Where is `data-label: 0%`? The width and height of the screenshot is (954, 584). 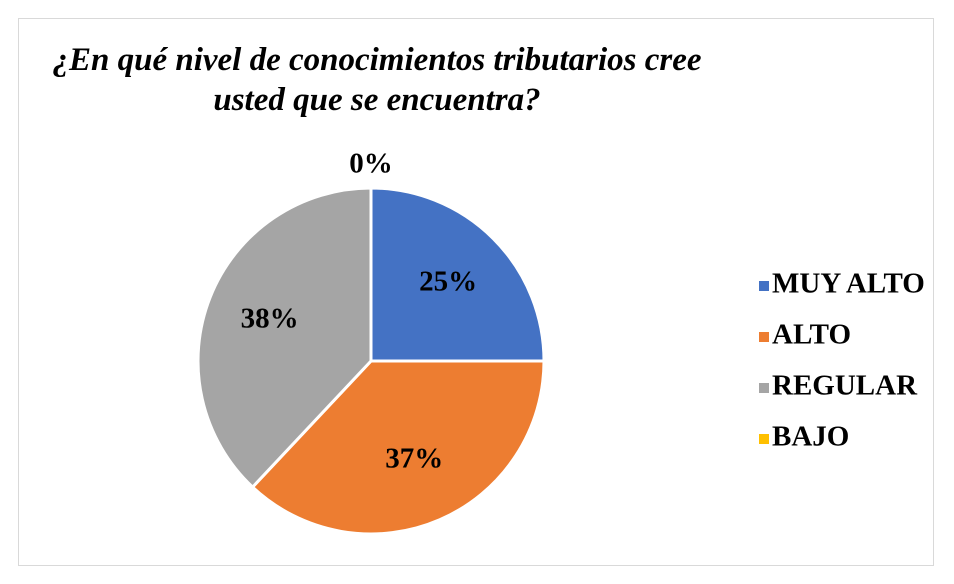
data-label: 0% is located at coordinates (371, 164).